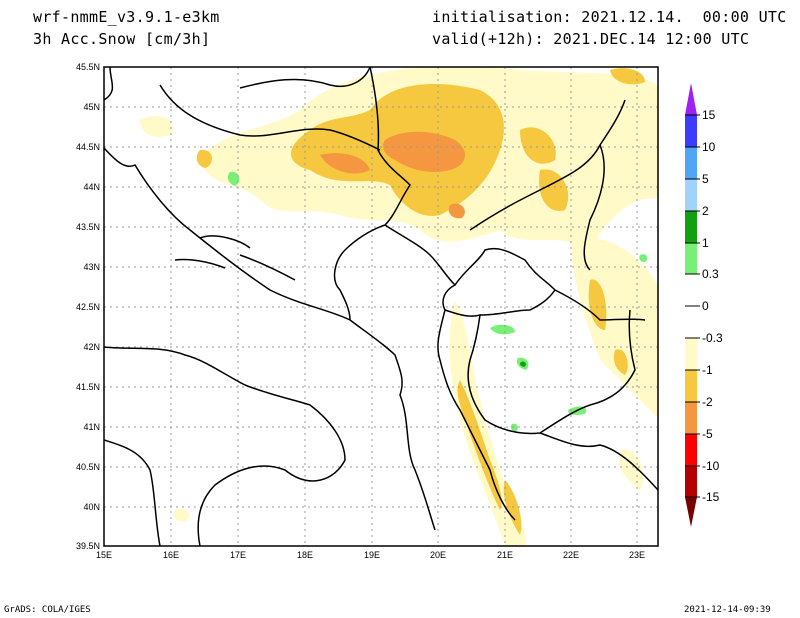 This screenshot has width=800, height=618. Describe the element at coordinates (727, 610) in the screenshot. I see `footer-timestamp: 2021-12-14-09:39` at that location.